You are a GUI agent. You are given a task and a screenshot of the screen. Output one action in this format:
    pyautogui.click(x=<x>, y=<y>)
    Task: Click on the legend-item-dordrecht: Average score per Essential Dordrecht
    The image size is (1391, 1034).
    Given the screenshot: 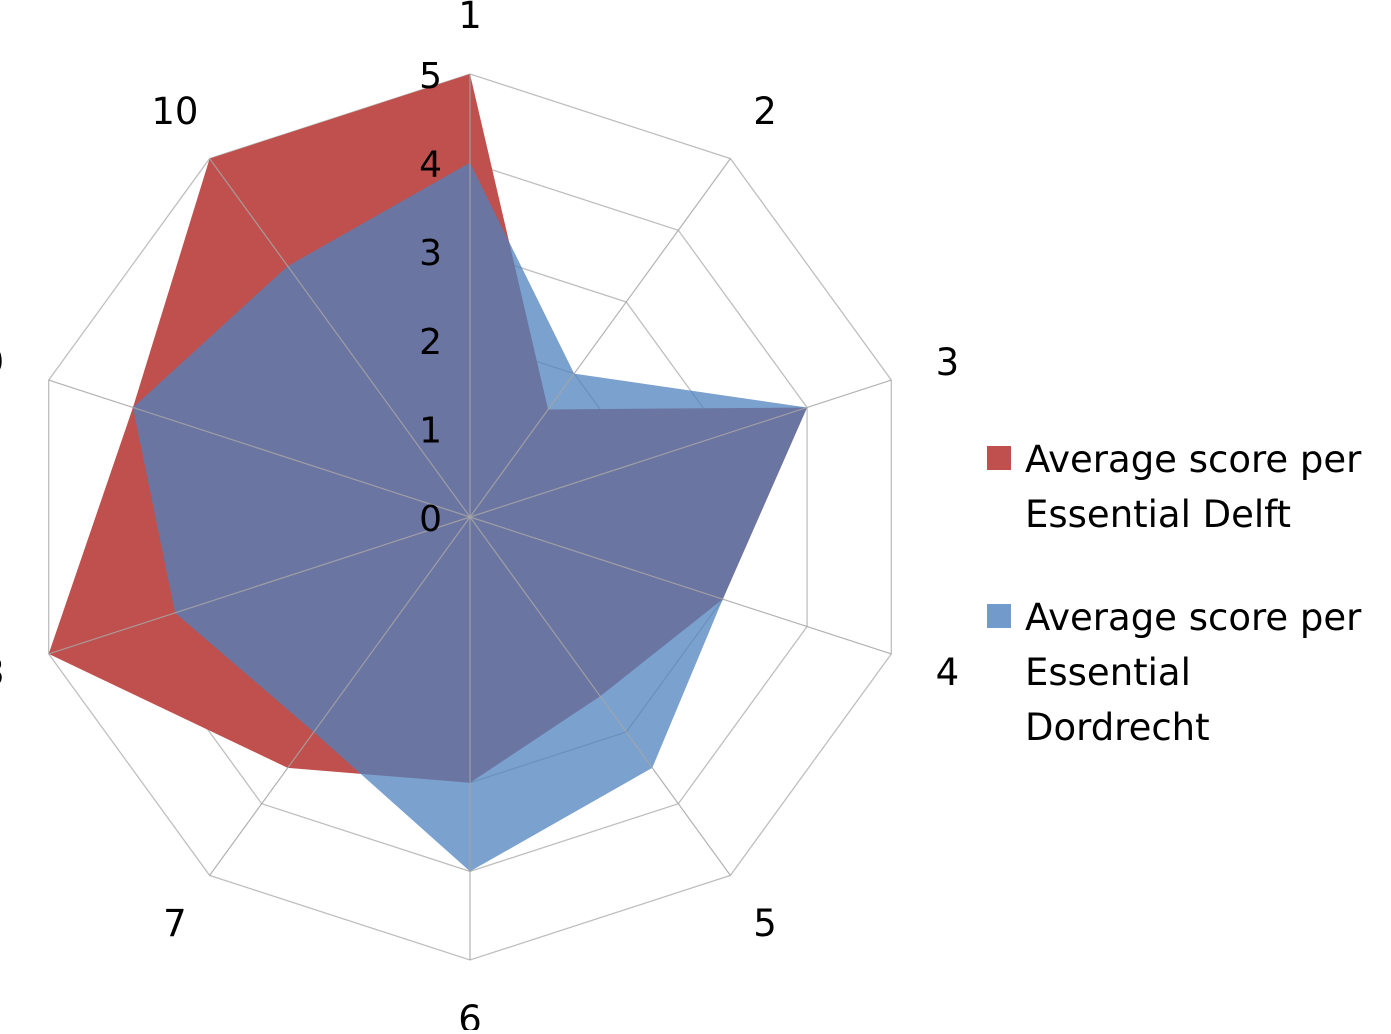 What is the action you would take?
    pyautogui.click(x=1185, y=672)
    